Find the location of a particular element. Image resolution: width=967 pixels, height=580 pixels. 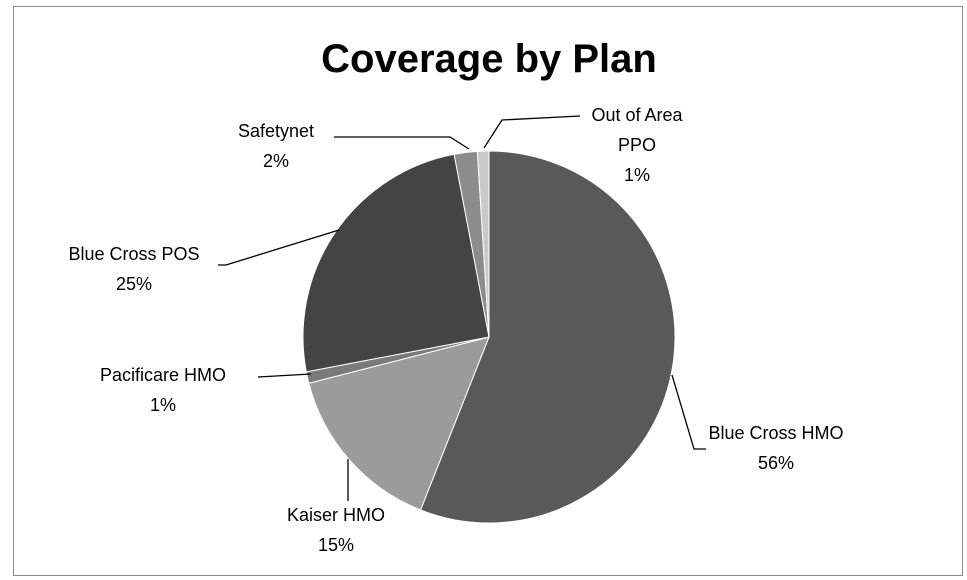

slice-name: Pacificare HMO is located at coordinates (163, 375).